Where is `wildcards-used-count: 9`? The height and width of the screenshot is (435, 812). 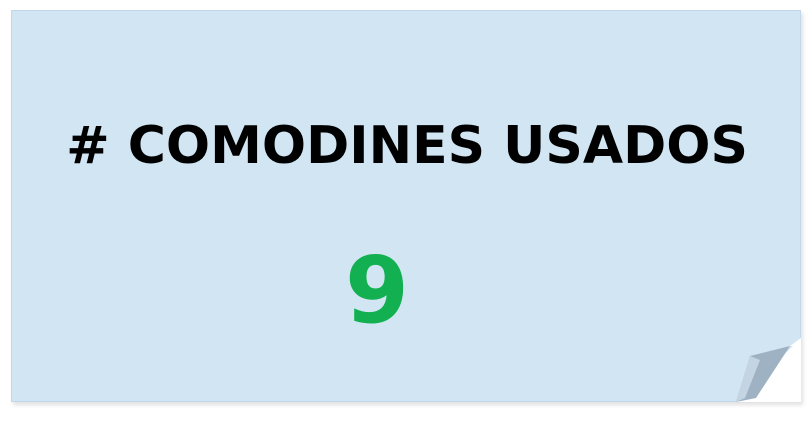 wildcards-used-count: 9 is located at coordinates (376, 290).